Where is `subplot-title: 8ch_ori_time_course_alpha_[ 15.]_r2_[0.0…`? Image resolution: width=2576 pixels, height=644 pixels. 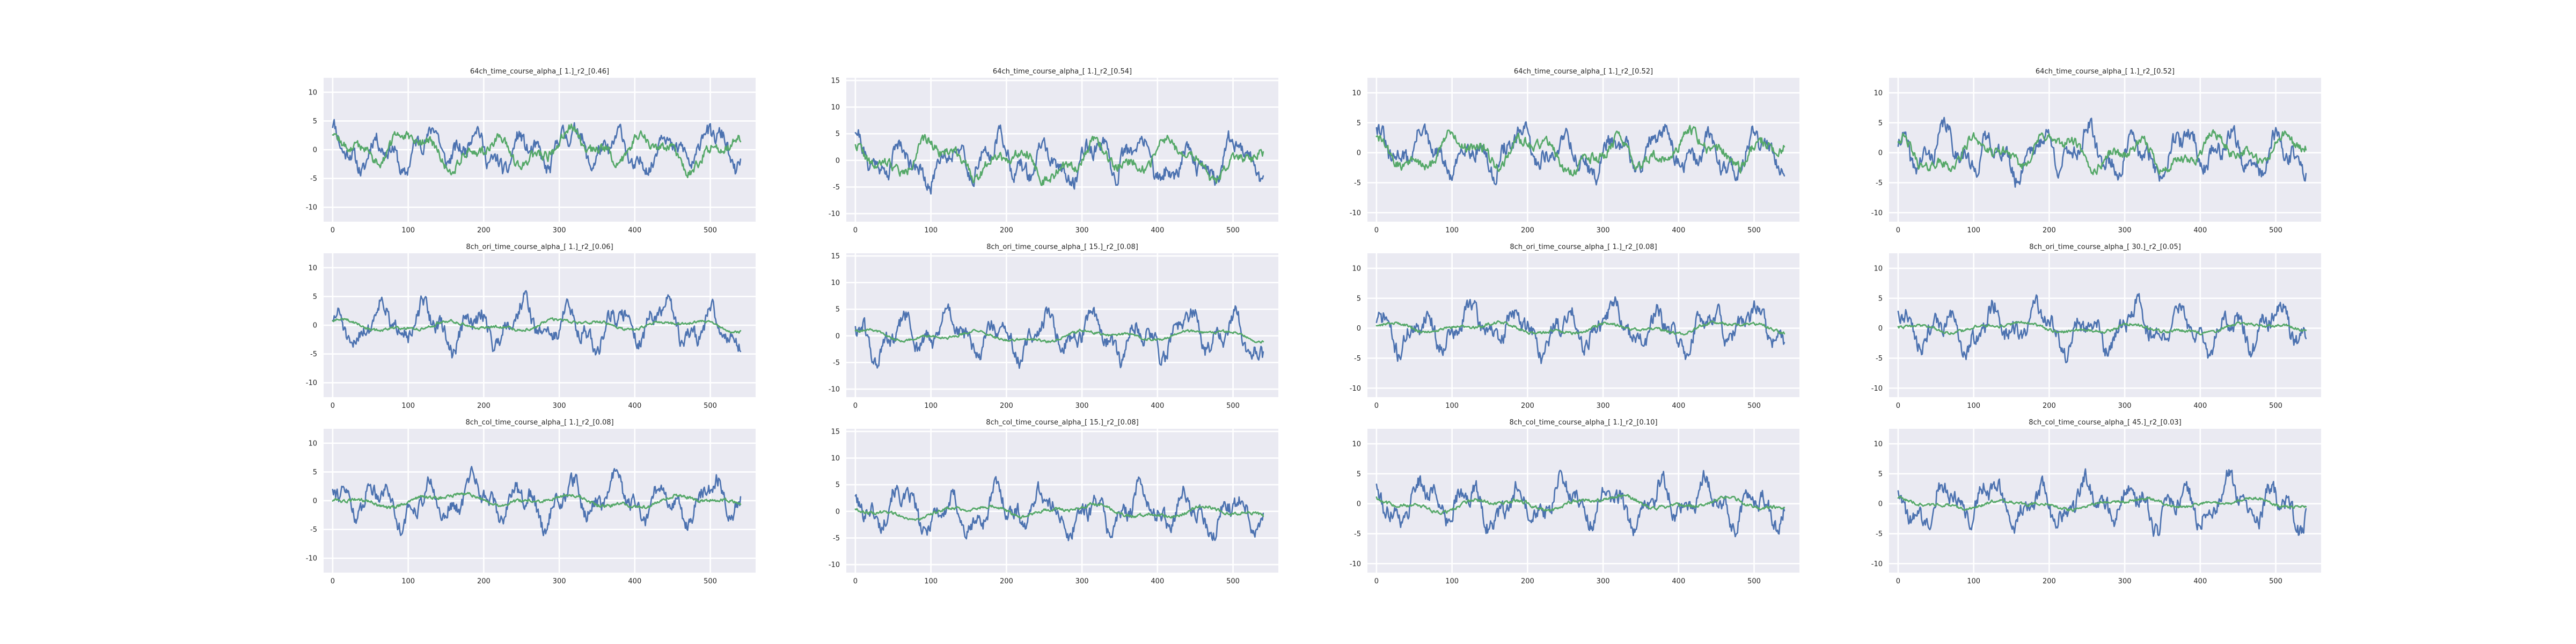
subplot-title: 8ch_ori_time_course_alpha_[ 15.]_r2_[0.0… is located at coordinates (1062, 247).